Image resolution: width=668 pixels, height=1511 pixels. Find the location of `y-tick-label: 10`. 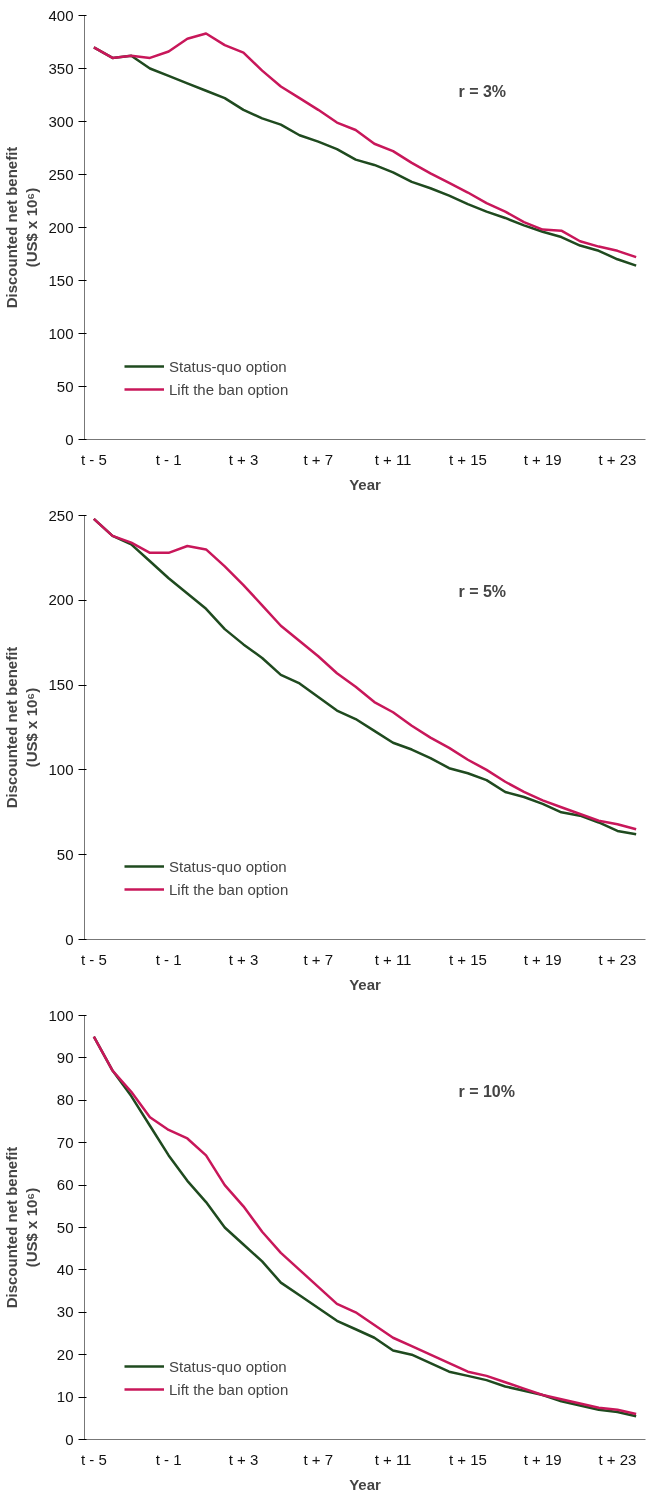

y-tick-label: 10 is located at coordinates (65, 1397).